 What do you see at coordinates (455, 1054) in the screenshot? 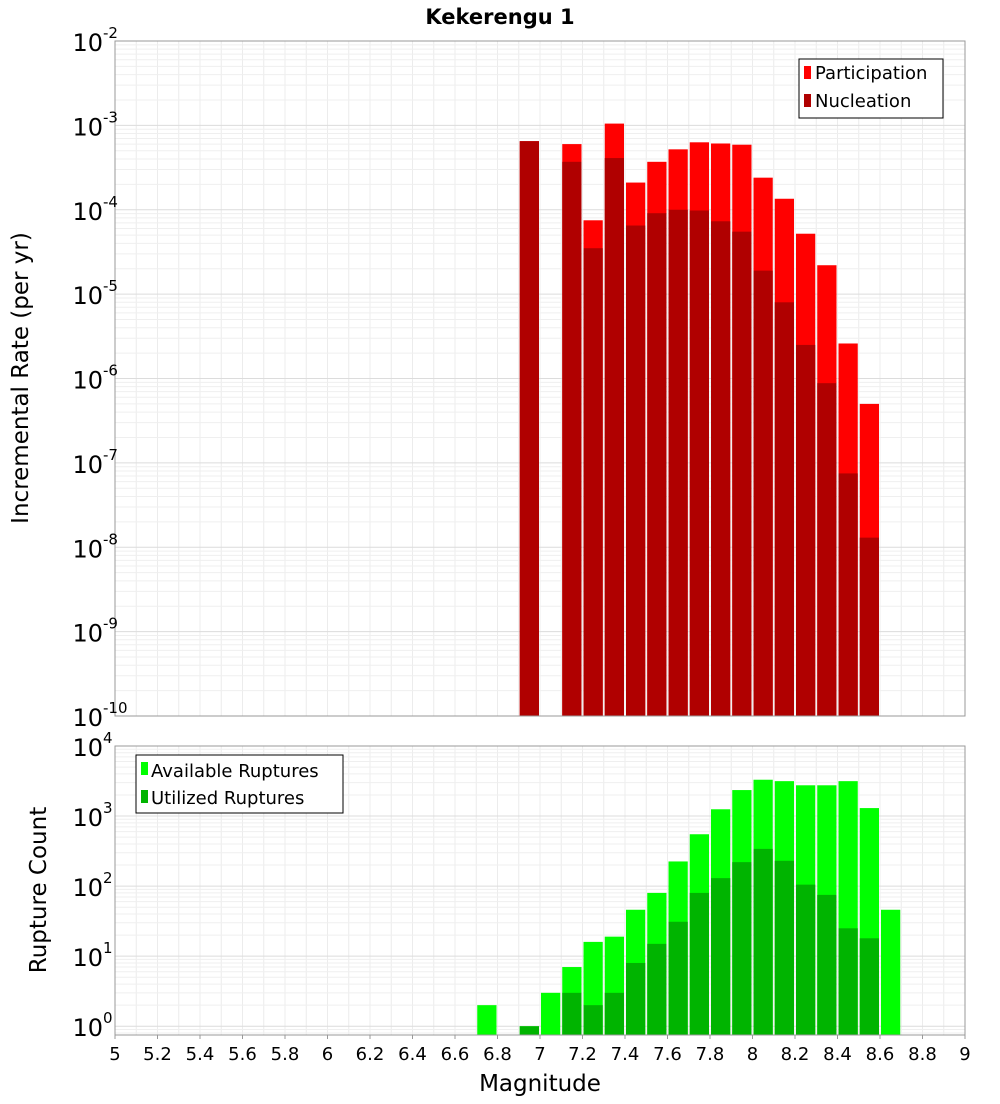
I see `xtick-label: 6.6` at bounding box center [455, 1054].